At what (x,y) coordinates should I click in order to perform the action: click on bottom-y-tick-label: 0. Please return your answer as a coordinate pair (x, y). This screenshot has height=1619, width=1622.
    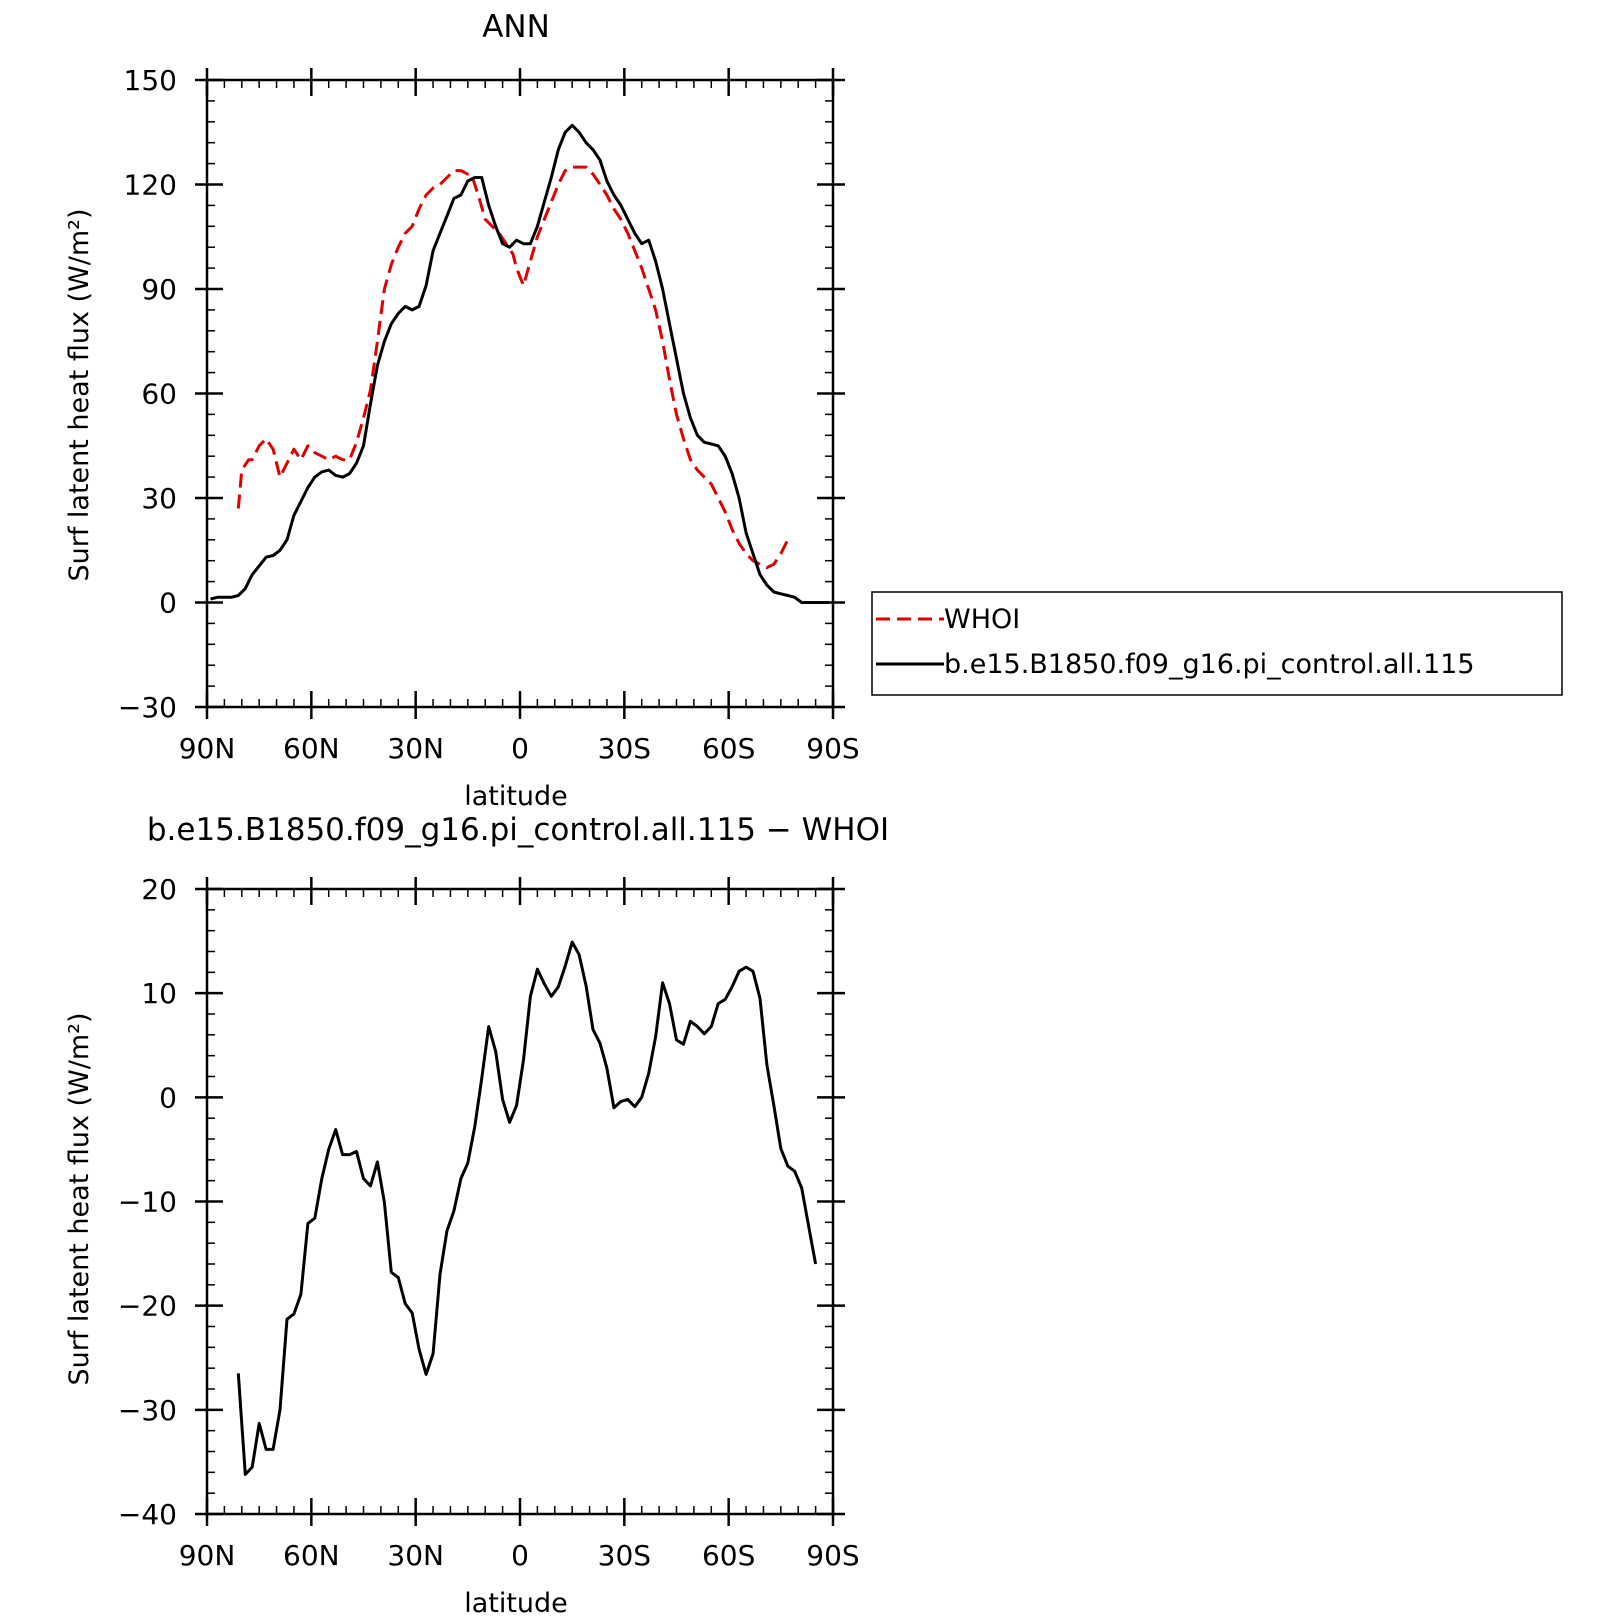
    Looking at the image, I should click on (168, 1097).